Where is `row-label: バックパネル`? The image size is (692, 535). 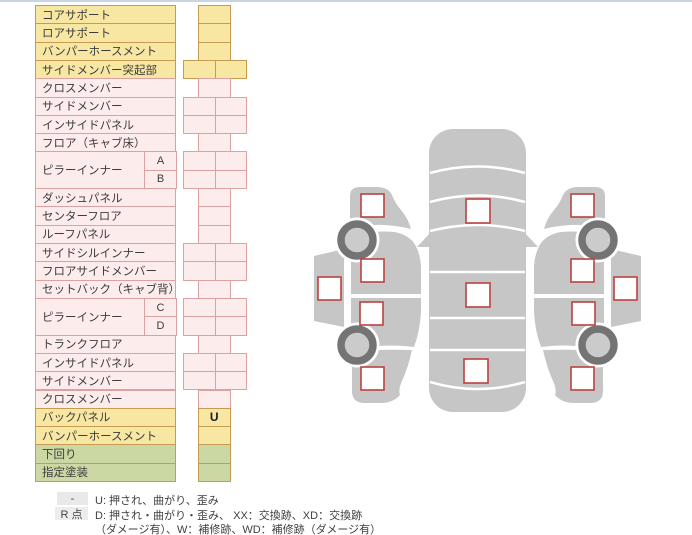
row-label: バックパネル is located at coordinates (105, 417).